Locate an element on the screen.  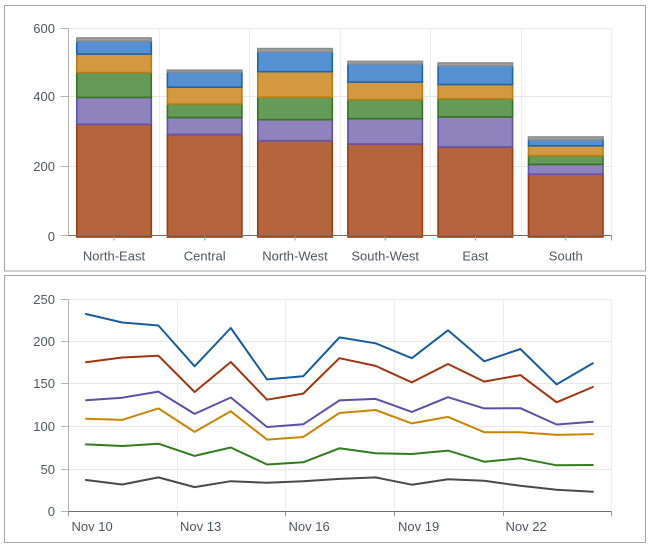
svg-text: North-West is located at coordinates (295, 256).